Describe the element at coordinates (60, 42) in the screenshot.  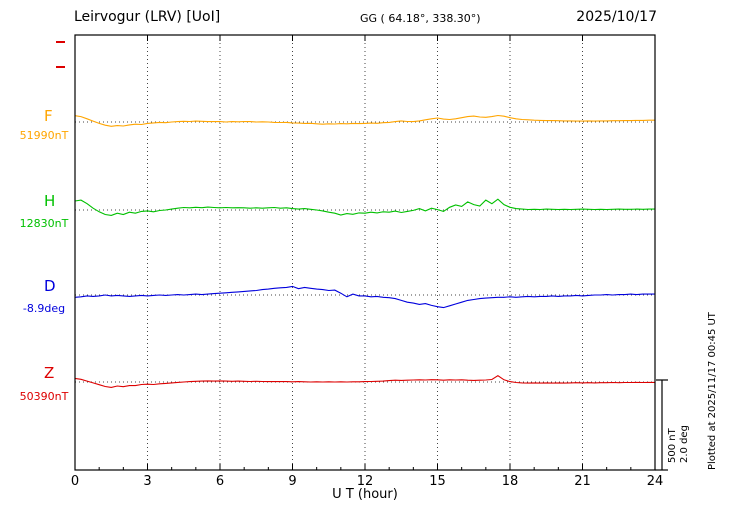
I see `left-scale-mark-top` at that location.